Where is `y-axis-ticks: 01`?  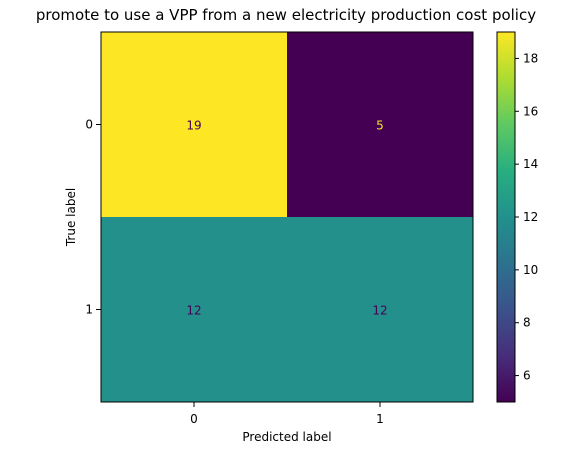 y-axis-ticks: 01 is located at coordinates (93, 217).